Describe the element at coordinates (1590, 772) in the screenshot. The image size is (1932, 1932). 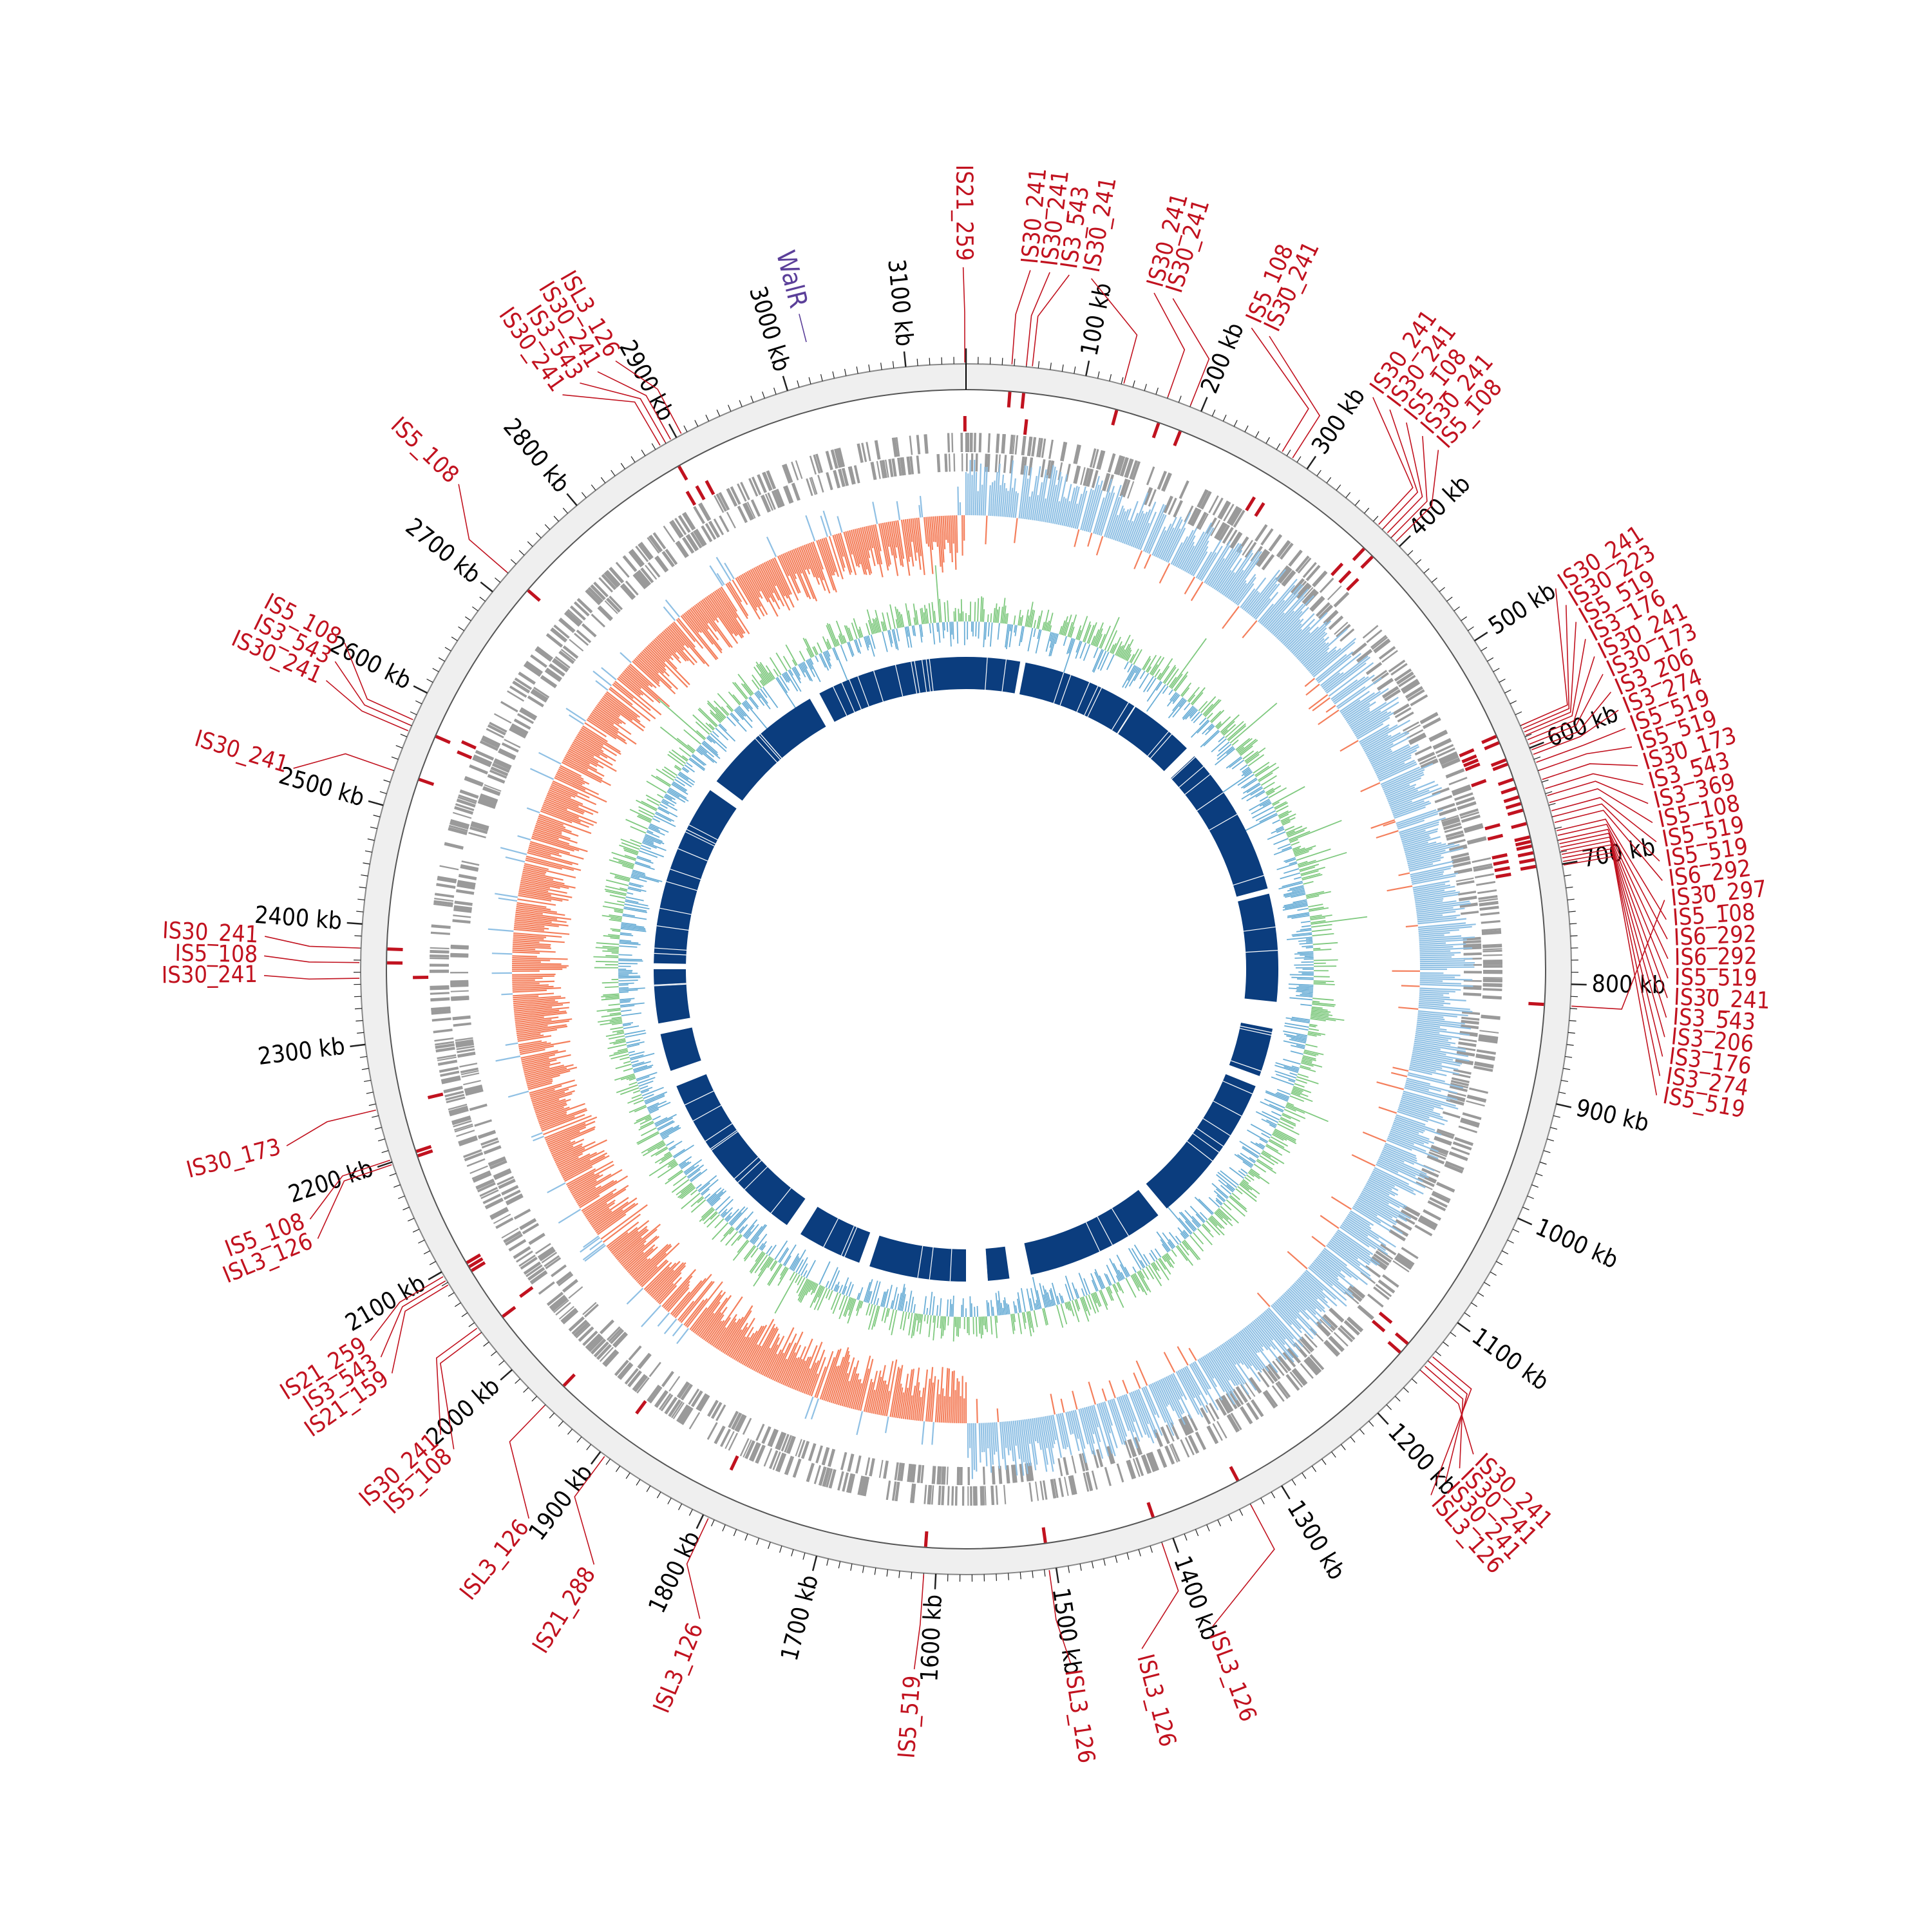
I see `is-connector-line` at that location.